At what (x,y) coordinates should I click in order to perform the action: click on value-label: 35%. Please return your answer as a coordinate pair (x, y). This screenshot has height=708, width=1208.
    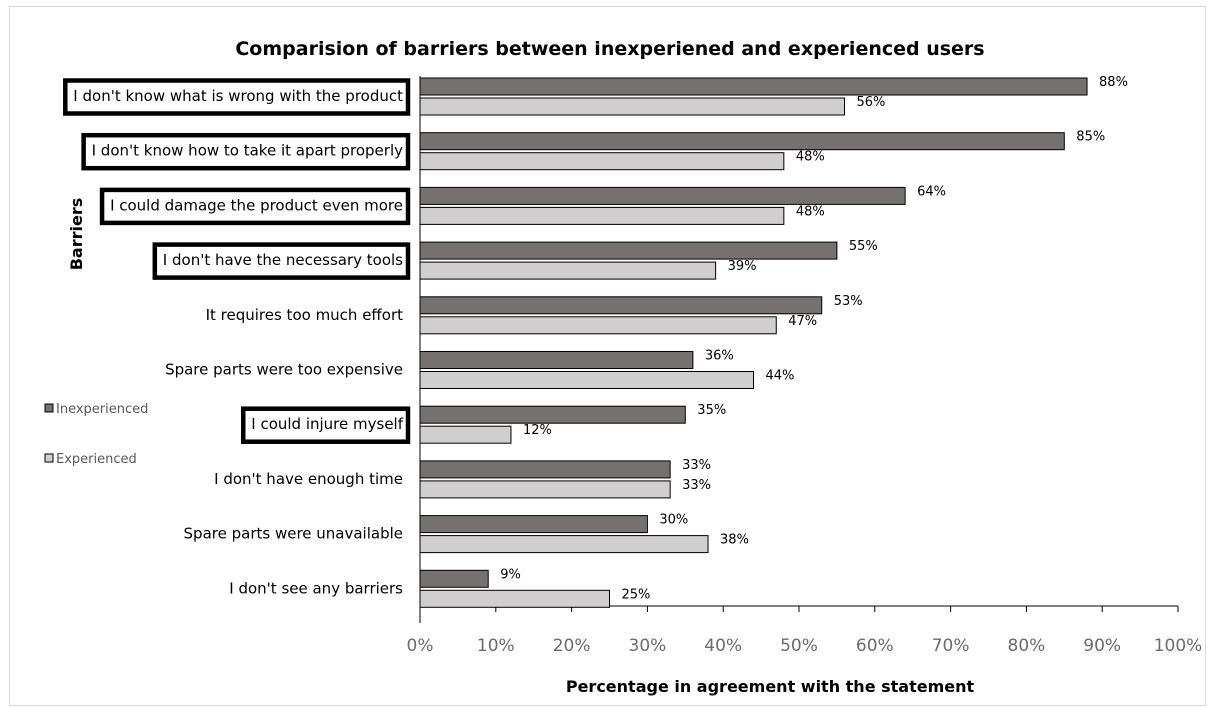
    Looking at the image, I should click on (711, 410).